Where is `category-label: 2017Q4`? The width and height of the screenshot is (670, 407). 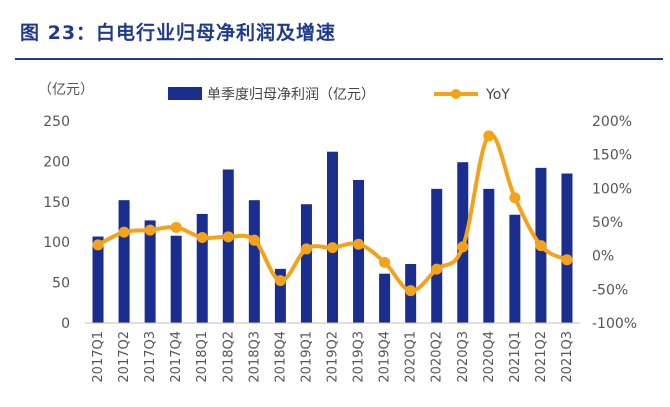
category-label: 2017Q4 is located at coordinates (176, 357).